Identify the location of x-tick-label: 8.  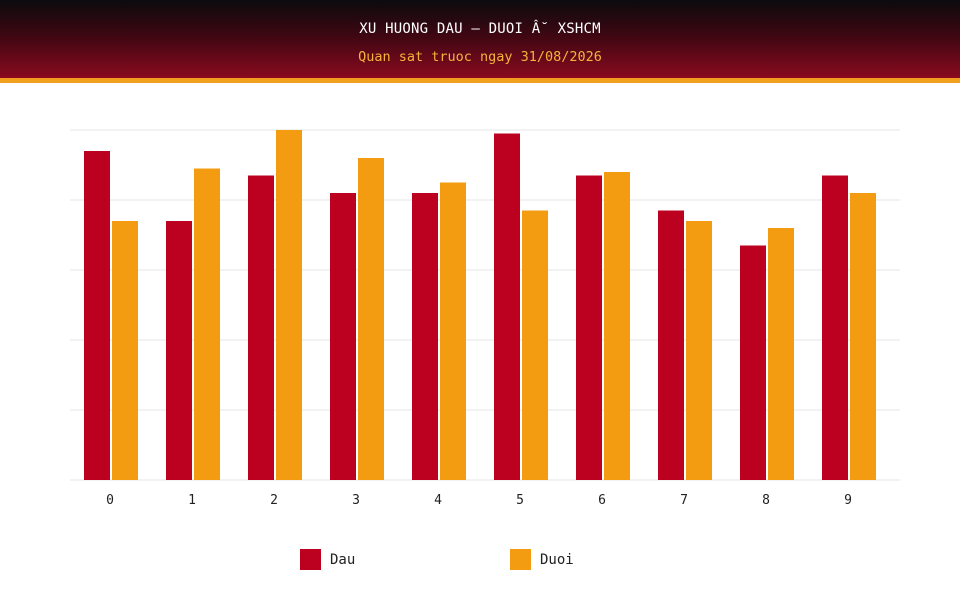
(766, 500).